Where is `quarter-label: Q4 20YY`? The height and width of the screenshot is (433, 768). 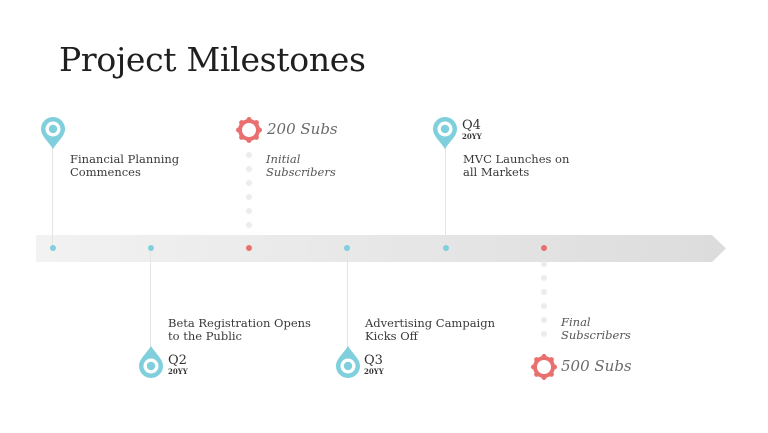
quarter-label: Q4 20YY is located at coordinates (472, 129).